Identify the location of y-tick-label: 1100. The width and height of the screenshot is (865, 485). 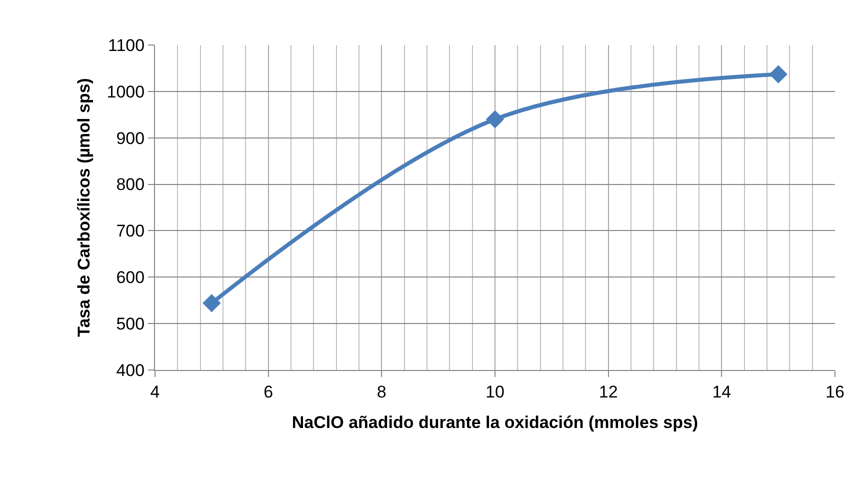
(126, 45).